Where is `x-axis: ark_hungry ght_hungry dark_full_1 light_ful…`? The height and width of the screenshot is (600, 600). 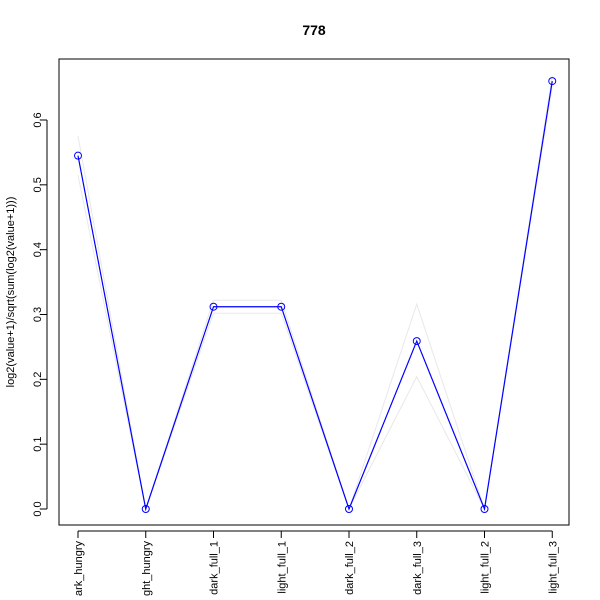 x-axis: ark_hungry ght_hungry dark_full_1 light_ful… is located at coordinates (316, 563).